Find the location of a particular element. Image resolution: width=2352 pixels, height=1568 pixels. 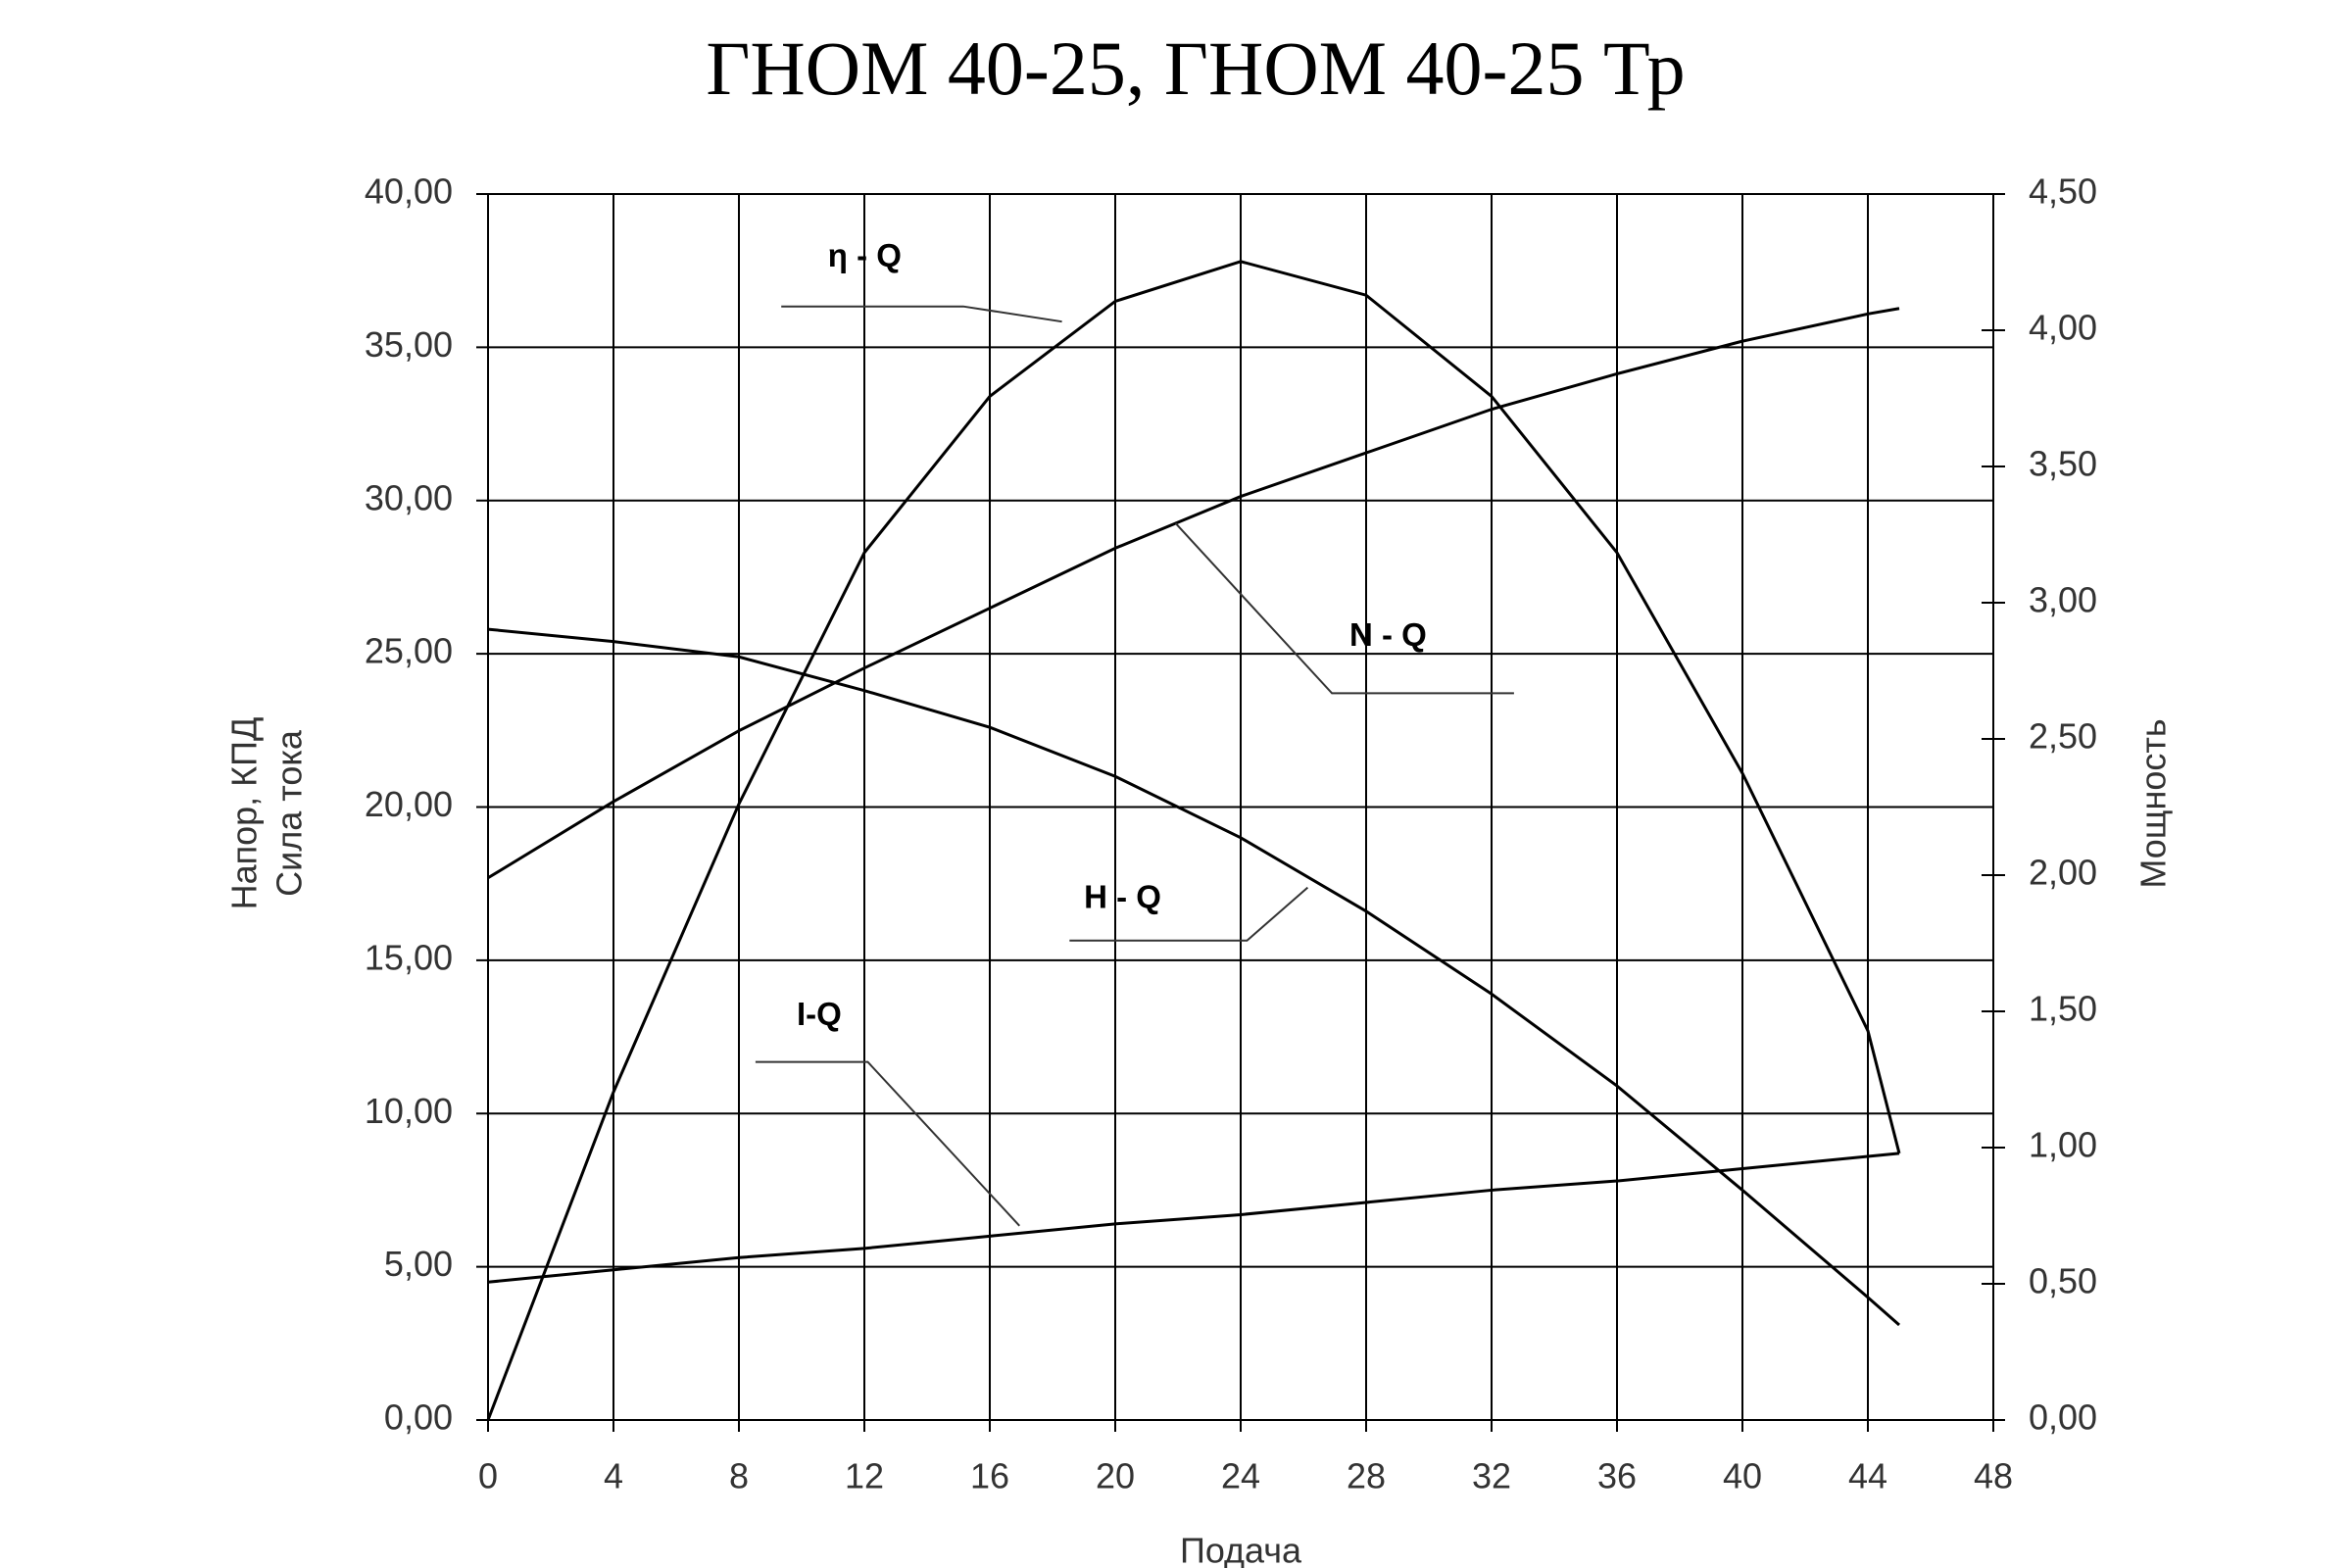

series-label: N - Q is located at coordinates (1388, 634).